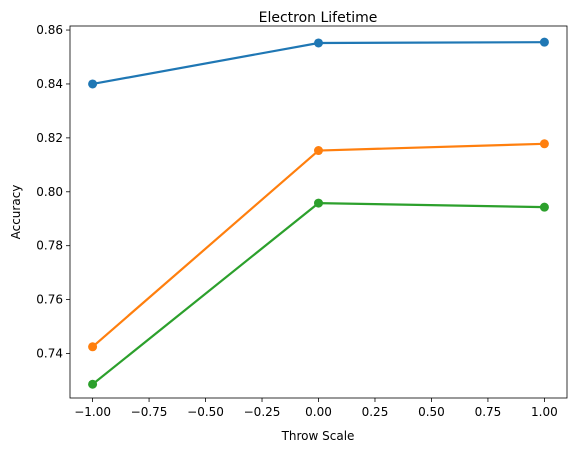  Describe the element at coordinates (488, 412) in the screenshot. I see `x-tick-label: 0.75` at that location.